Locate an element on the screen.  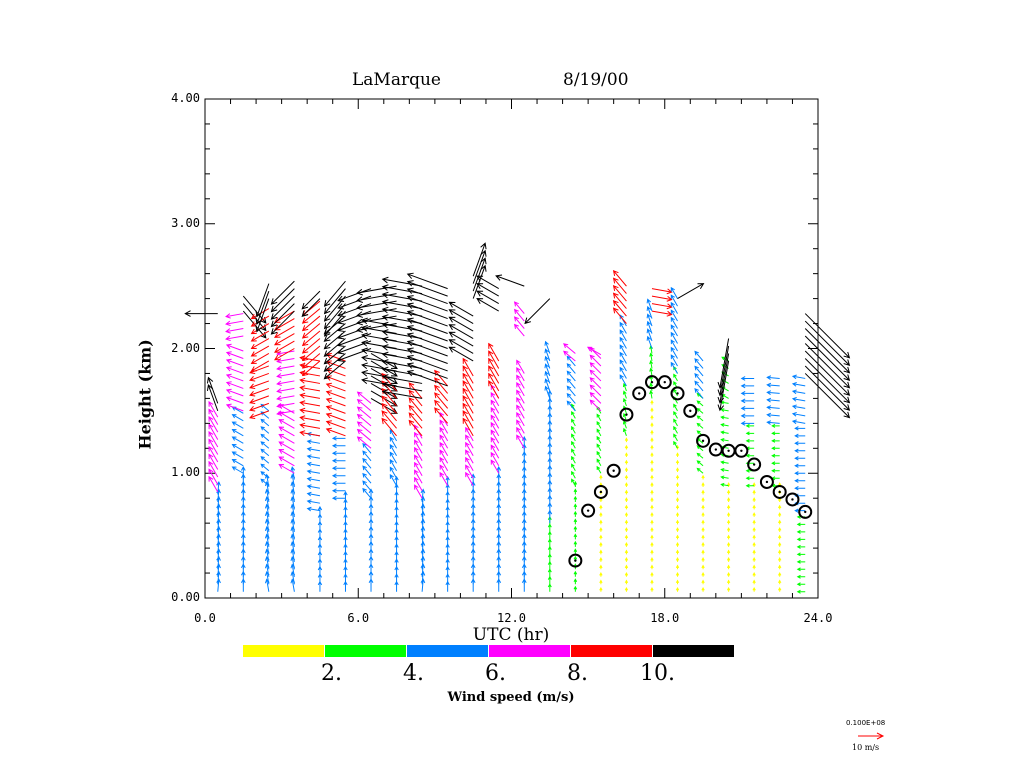
colorbar-label: 2. is located at coordinates (331, 673).